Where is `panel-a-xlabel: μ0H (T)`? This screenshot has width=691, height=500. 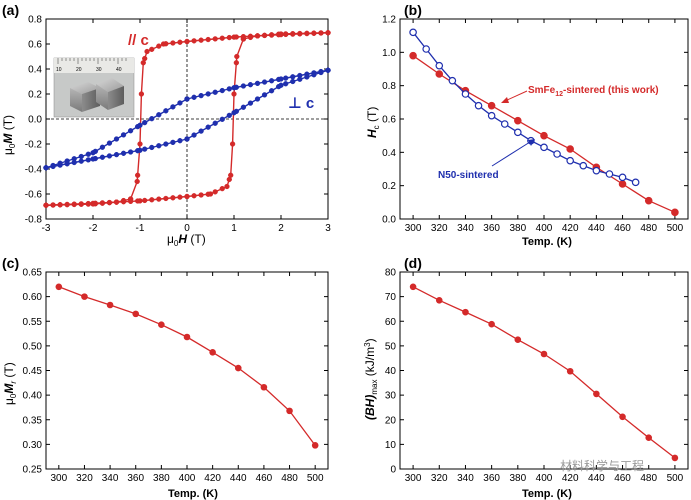 panel-a-xlabel: μ0H (T) is located at coordinates (186, 240).